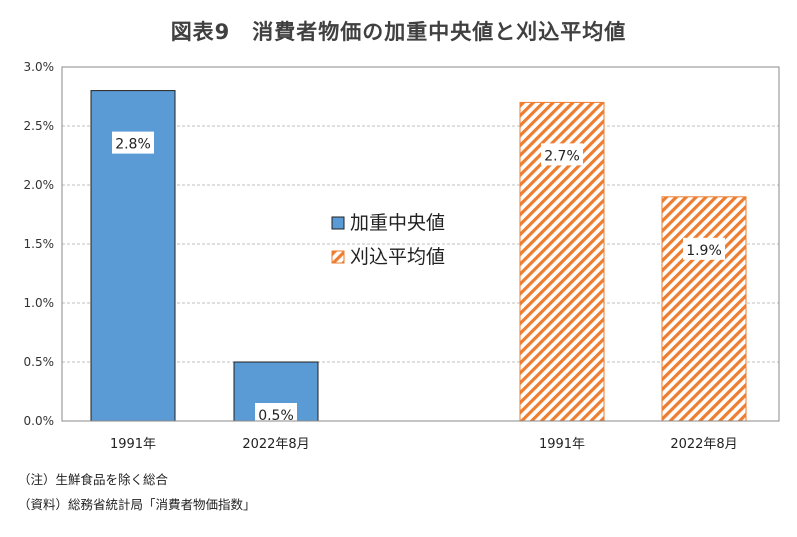 The height and width of the screenshot is (537, 797). I want to click on legend-swatch-trimmed-mean, so click(338, 257).